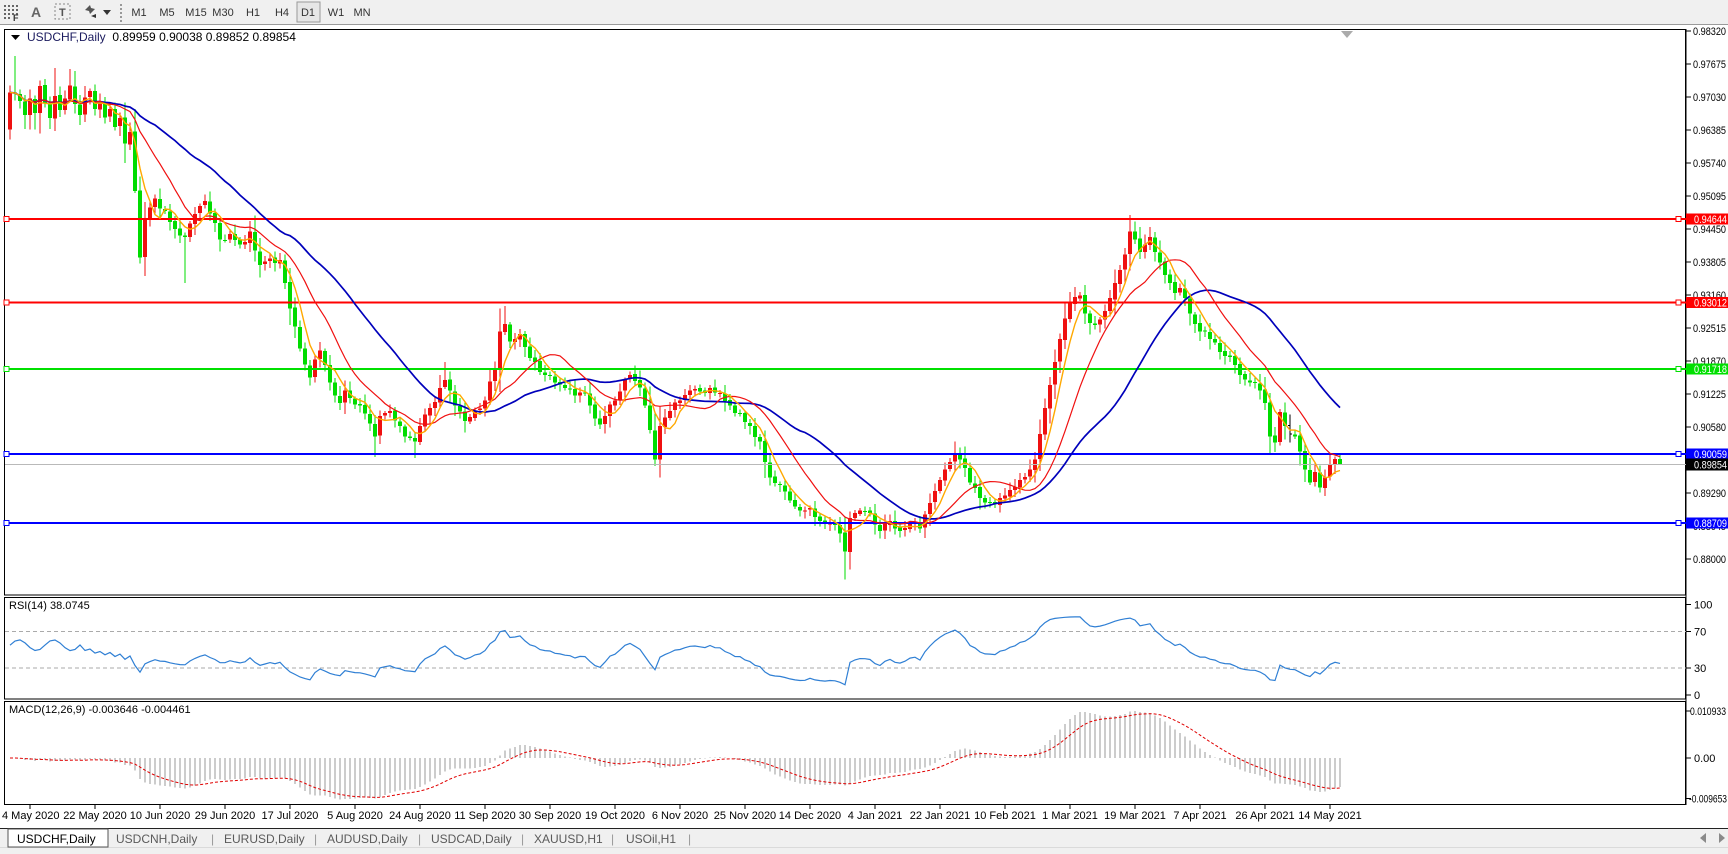 This screenshot has height=854, width=1728. Describe the element at coordinates (361, 13) in the screenshot. I see `svg-text: MN` at that location.